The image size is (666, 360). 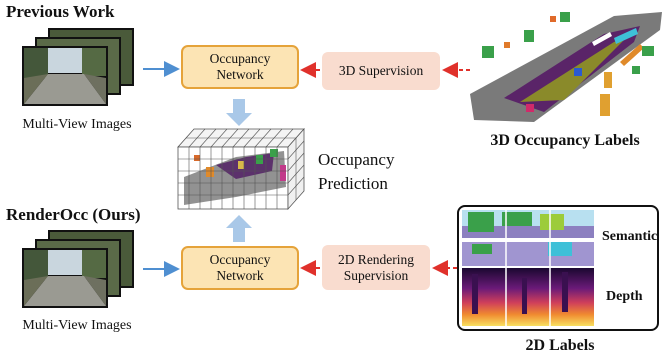 What do you see at coordinates (624, 296) in the screenshot?
I see `depth-label: Depth` at bounding box center [624, 296].